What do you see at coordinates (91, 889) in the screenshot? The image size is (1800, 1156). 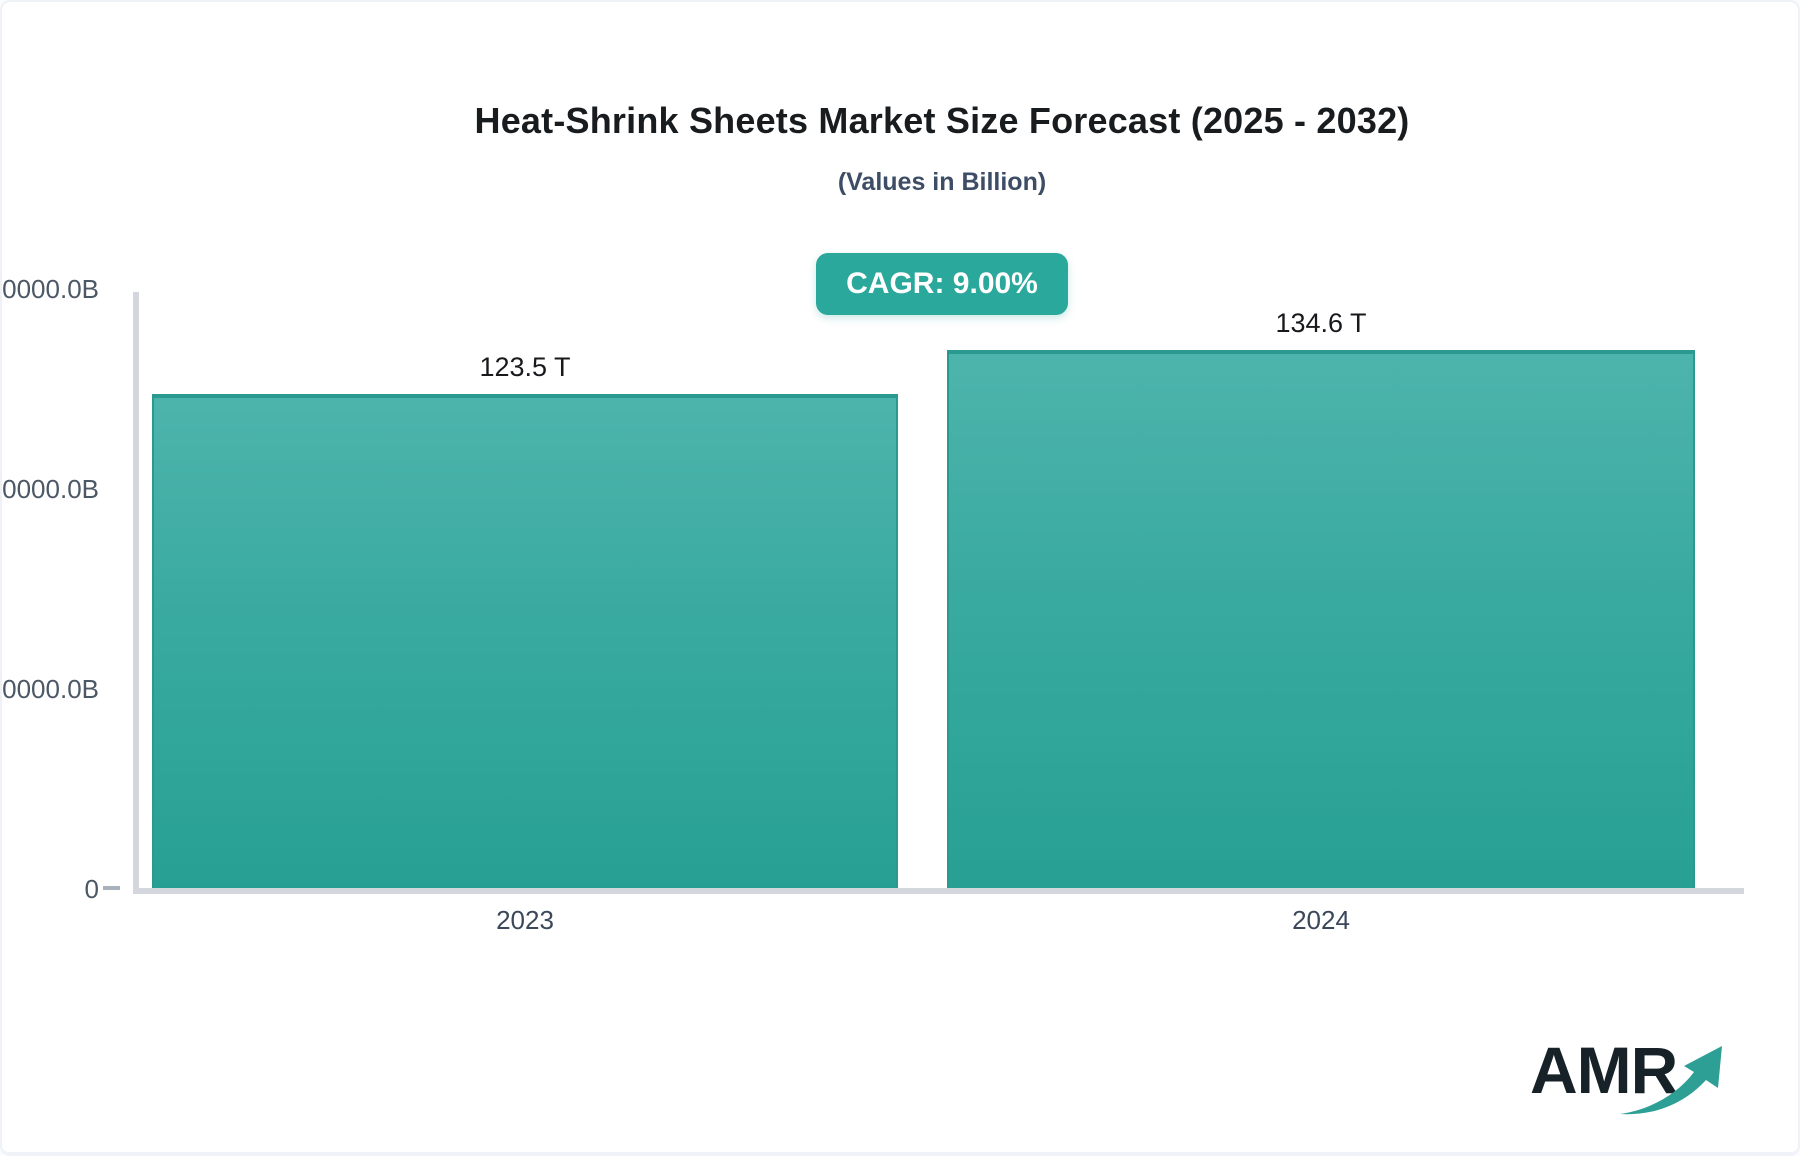 I see `y-axis-tick-label: 0` at bounding box center [91, 889].